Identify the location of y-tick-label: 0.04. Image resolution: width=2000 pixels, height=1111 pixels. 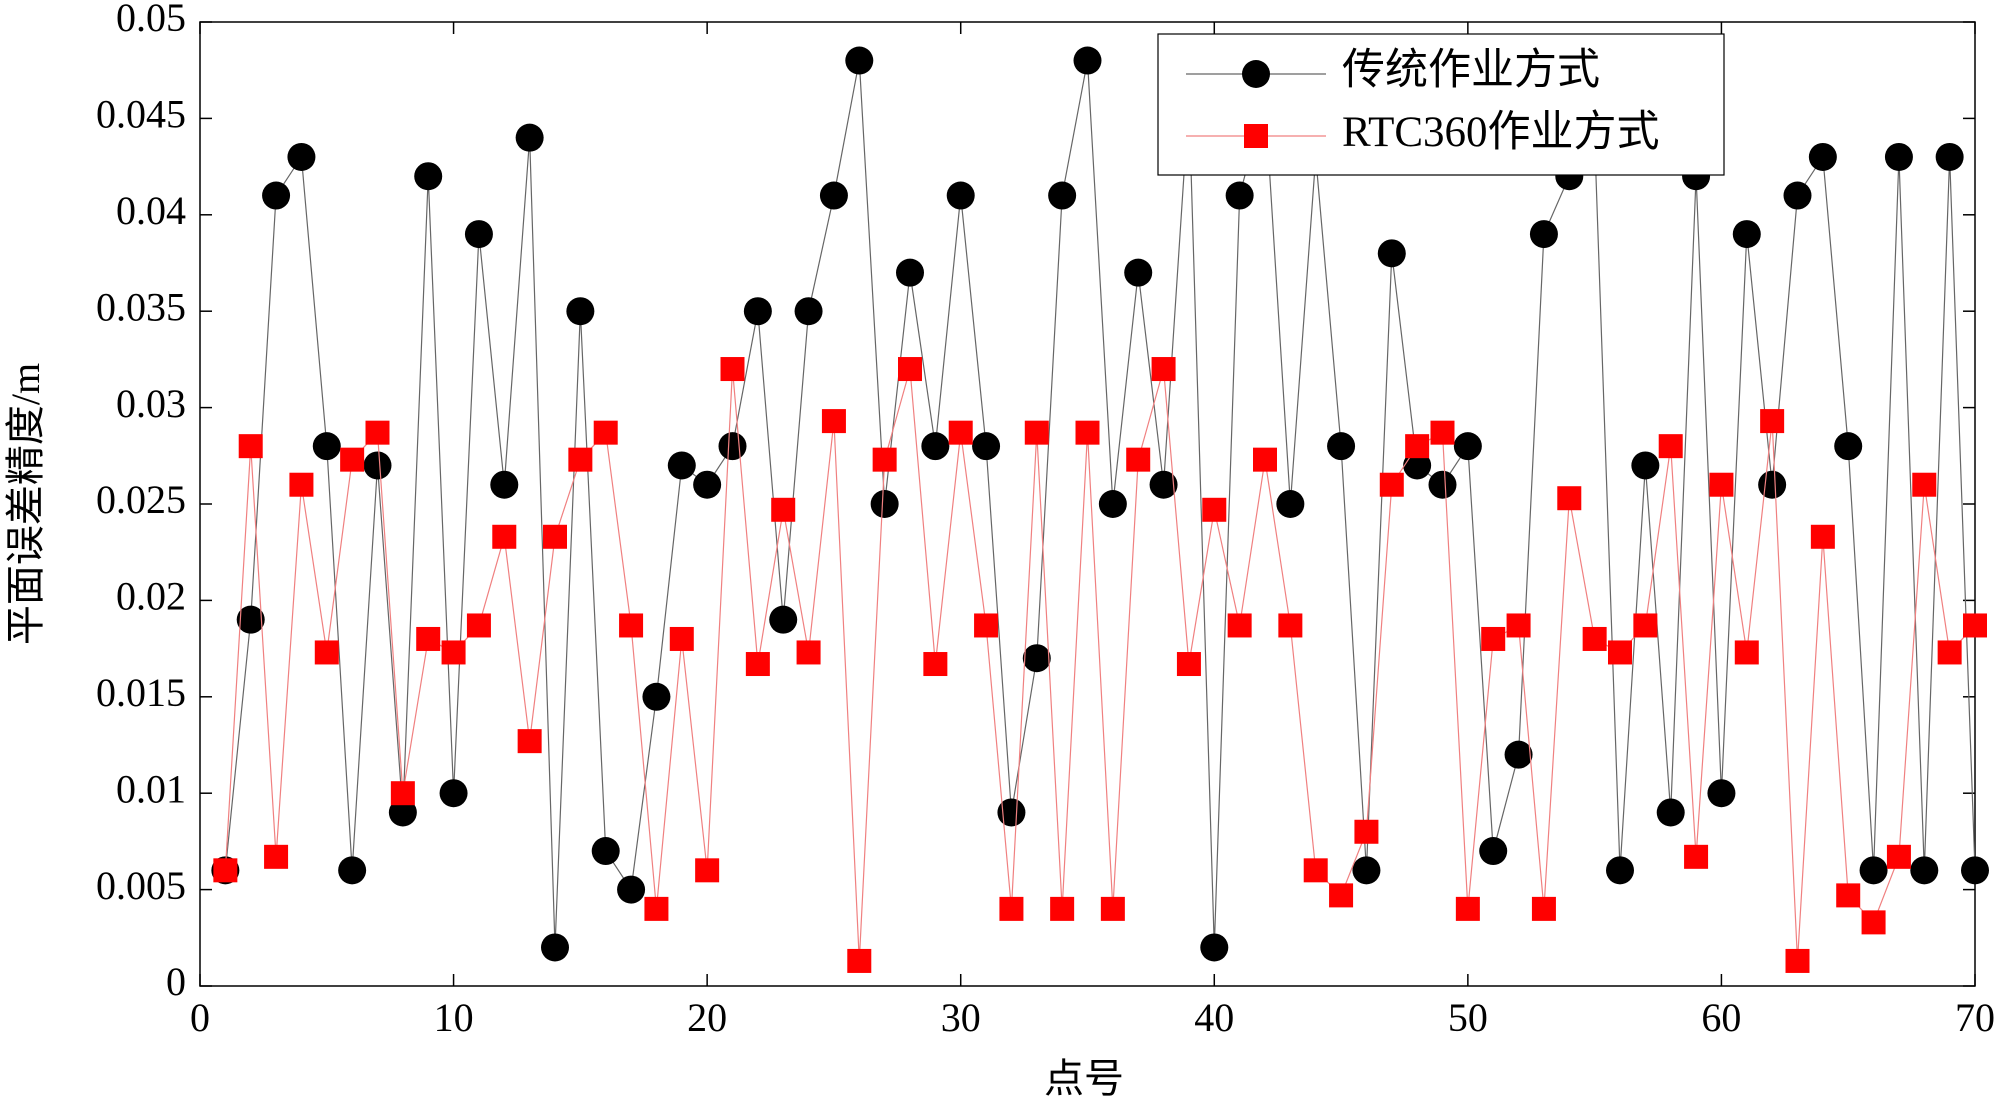
(151, 210).